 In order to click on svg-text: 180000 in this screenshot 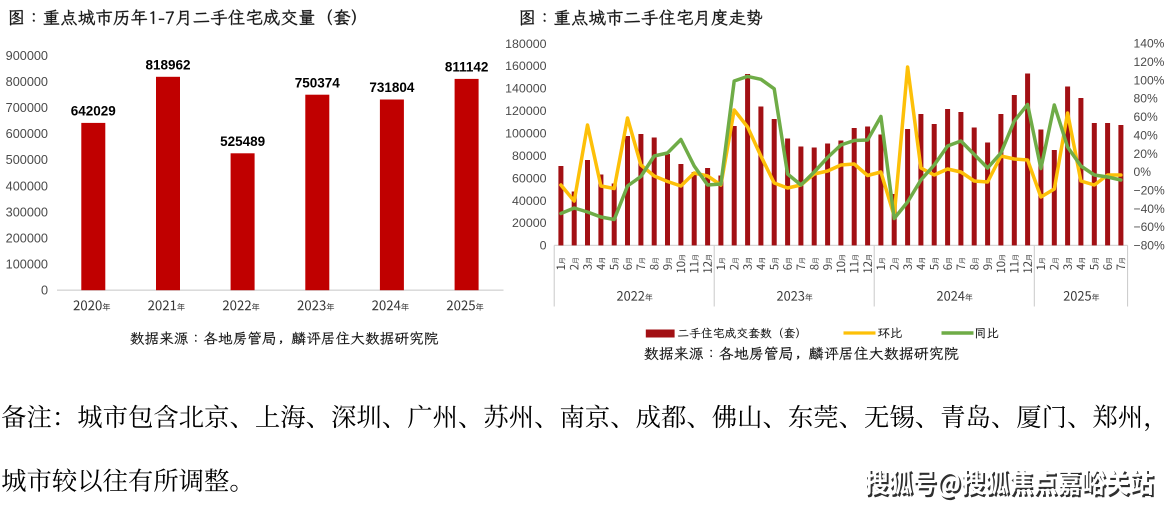, I will do `click(525, 44)`.